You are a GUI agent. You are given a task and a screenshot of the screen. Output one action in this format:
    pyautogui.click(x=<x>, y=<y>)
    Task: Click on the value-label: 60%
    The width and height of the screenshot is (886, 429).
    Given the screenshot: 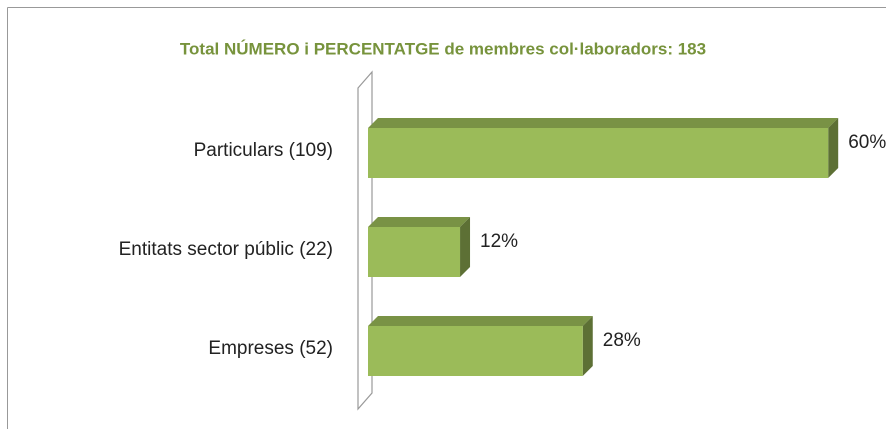 What is the action you would take?
    pyautogui.click(x=867, y=142)
    